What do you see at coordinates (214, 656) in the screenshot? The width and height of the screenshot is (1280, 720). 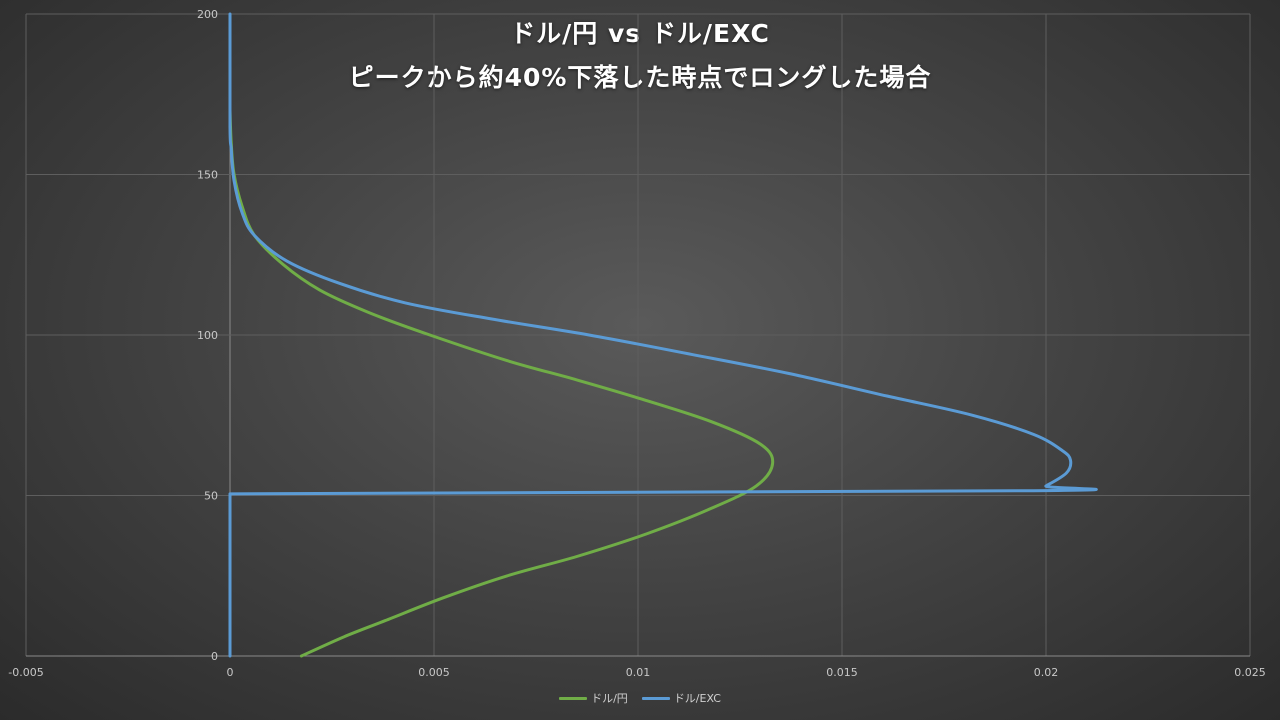 I see `y-tick-label-0: 0` at bounding box center [214, 656].